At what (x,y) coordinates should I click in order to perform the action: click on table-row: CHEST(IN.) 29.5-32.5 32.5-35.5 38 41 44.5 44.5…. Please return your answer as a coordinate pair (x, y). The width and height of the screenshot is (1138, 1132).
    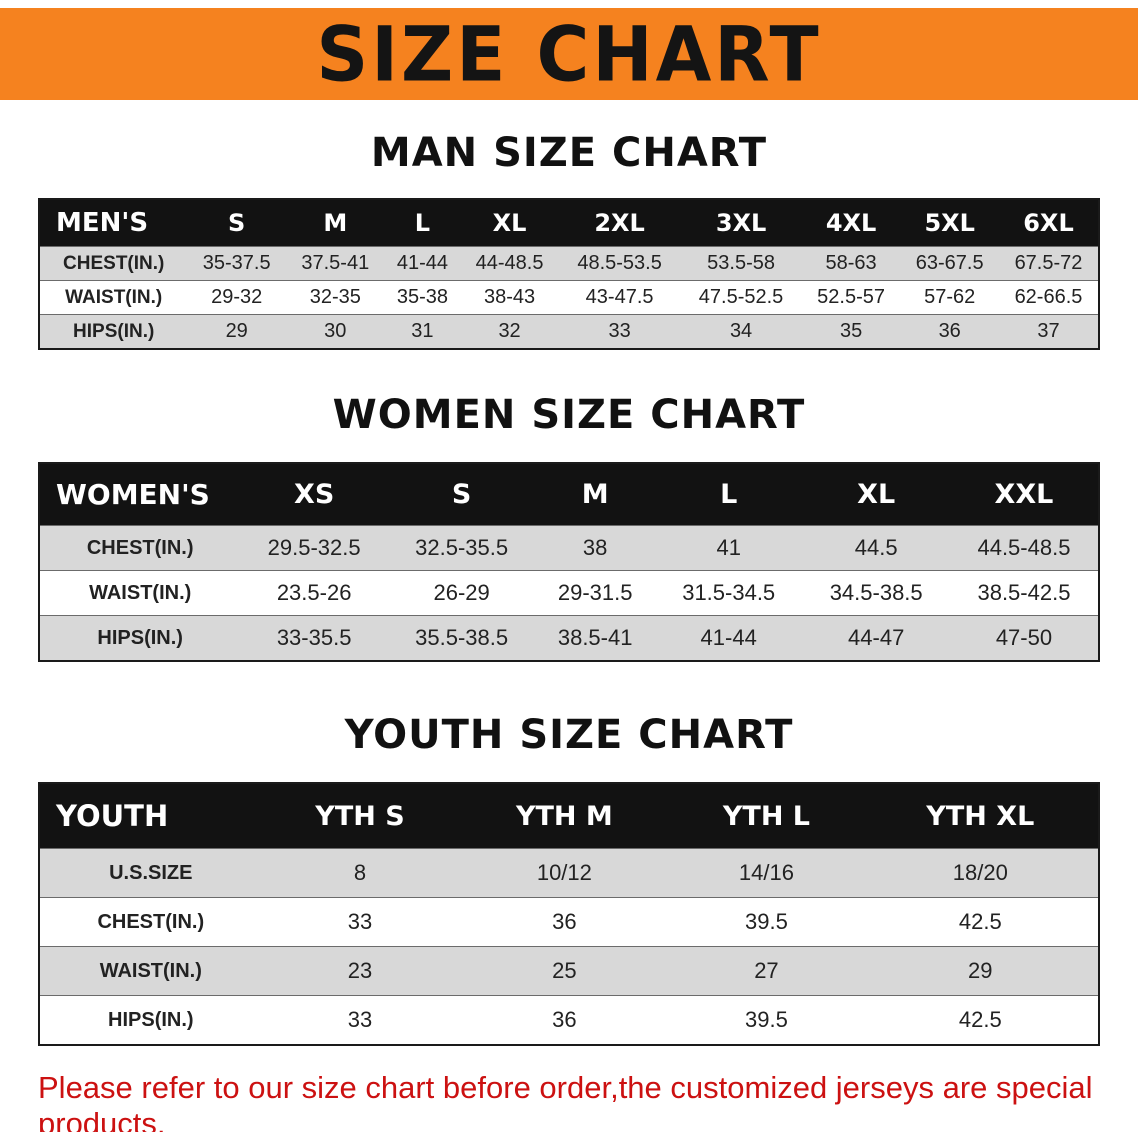
    Looking at the image, I should click on (569, 548).